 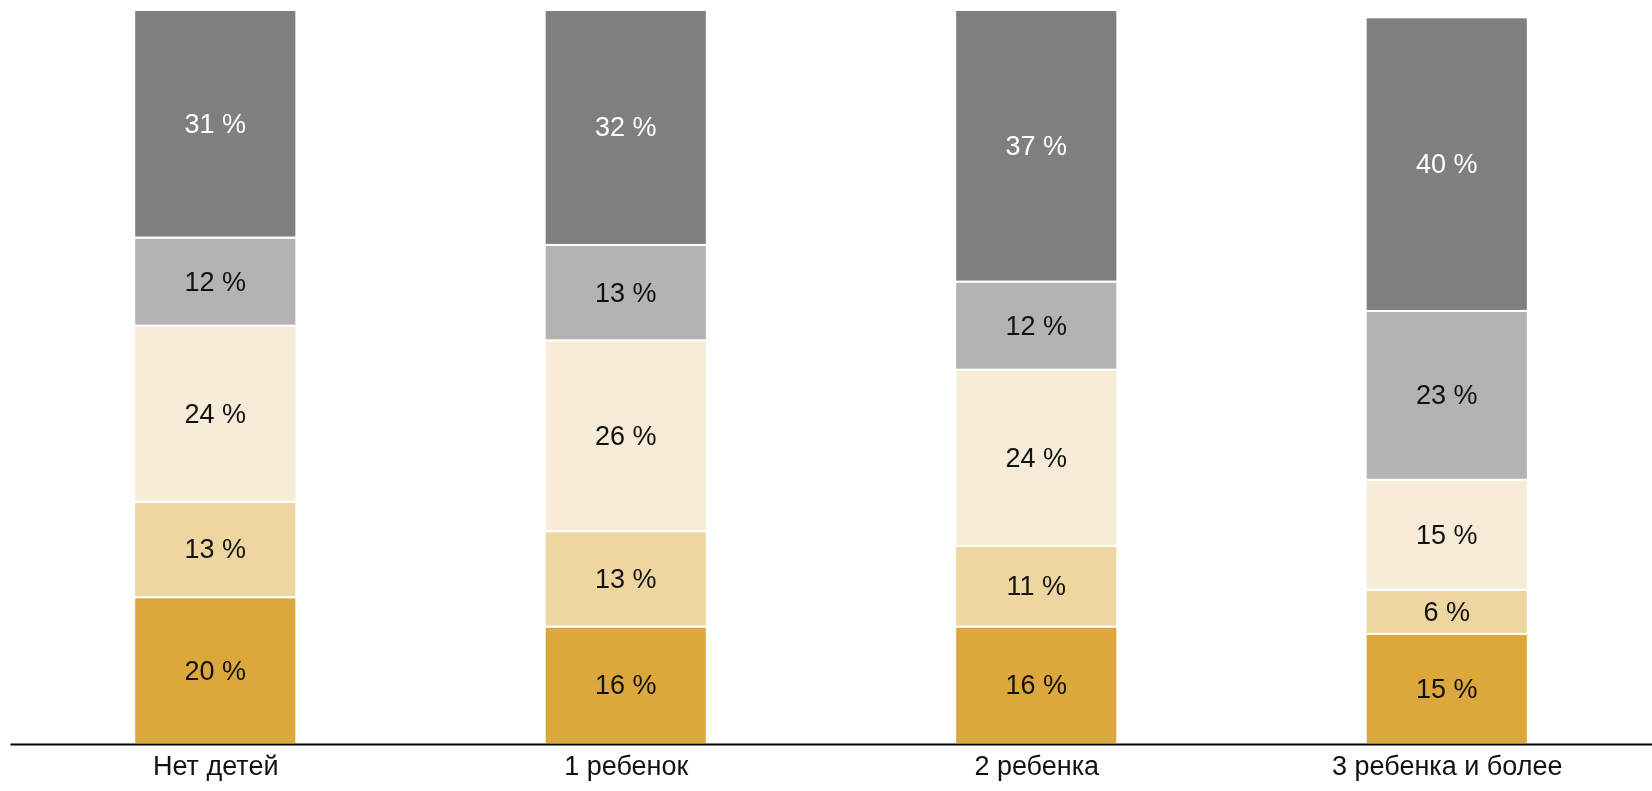 What do you see at coordinates (215, 123) in the screenshot?
I see `data-label: 31 %` at bounding box center [215, 123].